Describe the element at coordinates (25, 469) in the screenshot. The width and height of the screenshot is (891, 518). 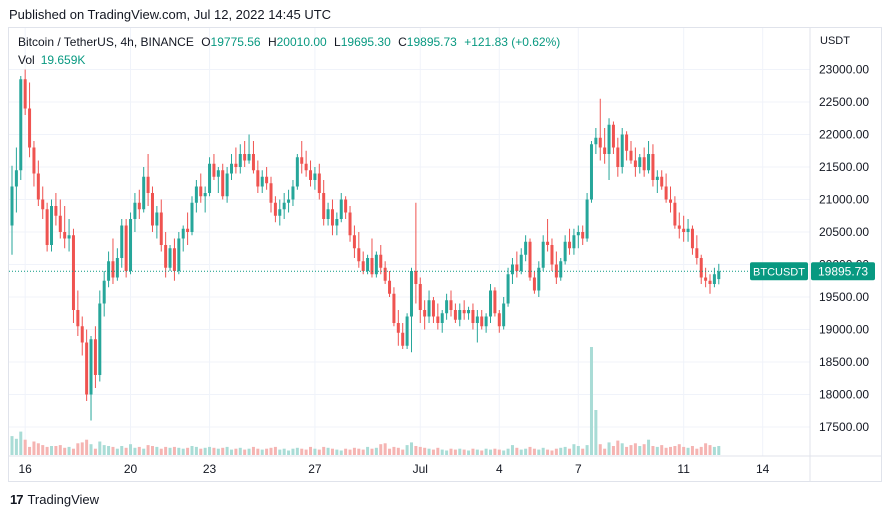
I see `x-tick-label: 16` at that location.